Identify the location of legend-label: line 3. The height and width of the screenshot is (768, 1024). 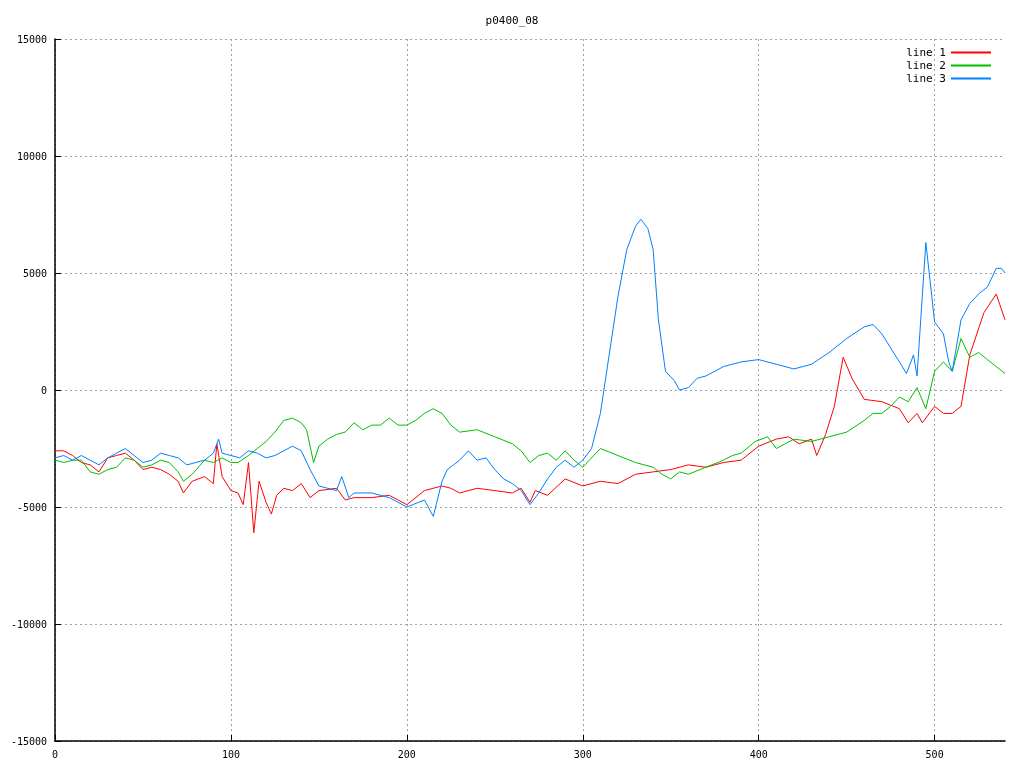
(926, 78).